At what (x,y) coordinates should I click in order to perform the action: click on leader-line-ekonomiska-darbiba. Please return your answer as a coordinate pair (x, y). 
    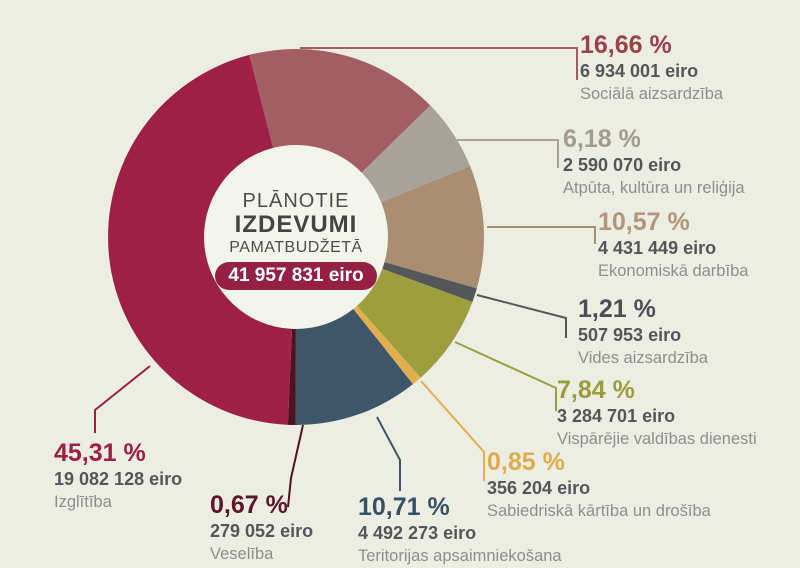
    Looking at the image, I should click on (541, 235).